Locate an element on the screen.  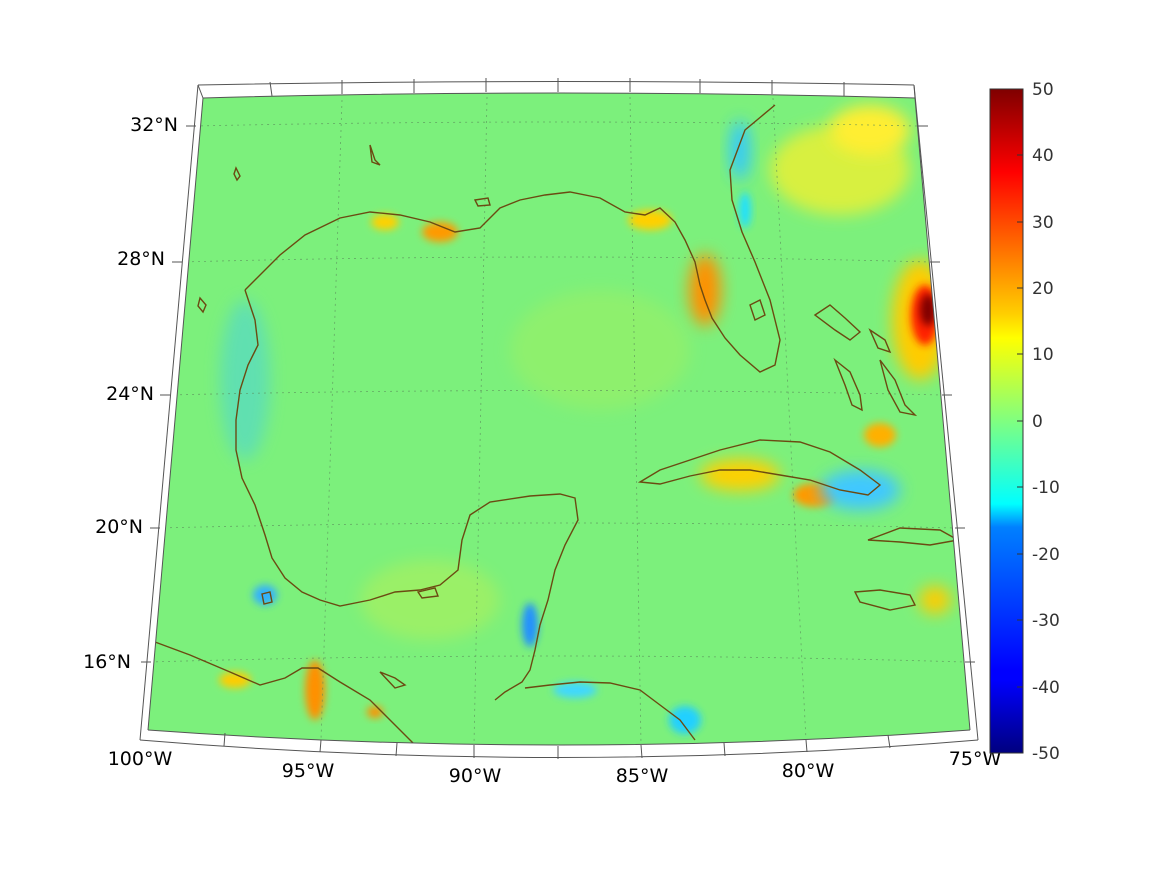
colorbar: 50 40 30 20 10 0 -10 -20 -30 -40 -50 is located at coordinates (1024, 422).